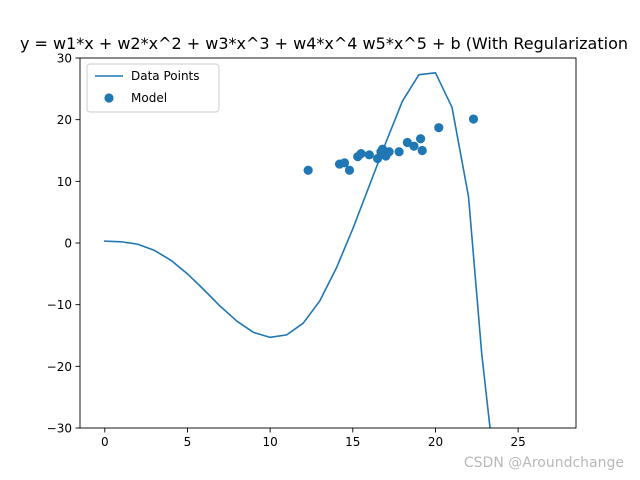 The height and width of the screenshot is (480, 640). I want to click on legend-marker-swatch, so click(109, 98).